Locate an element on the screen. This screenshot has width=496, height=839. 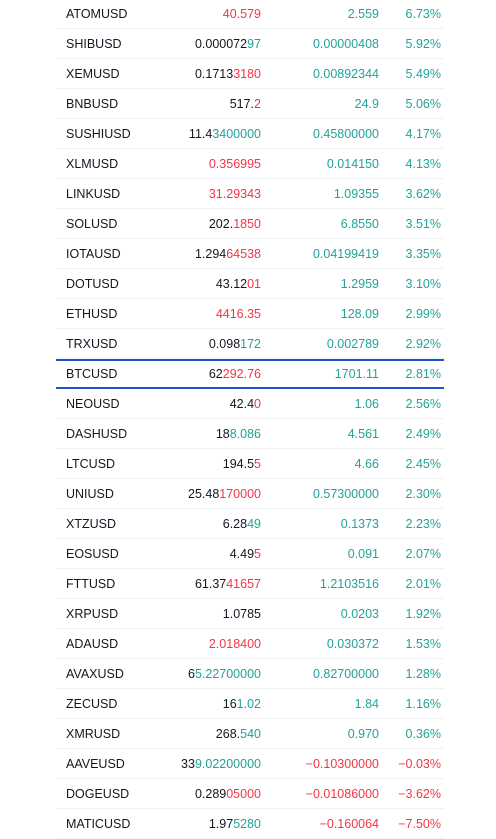
last-price: 42.4 0 is located at coordinates (245, 403).